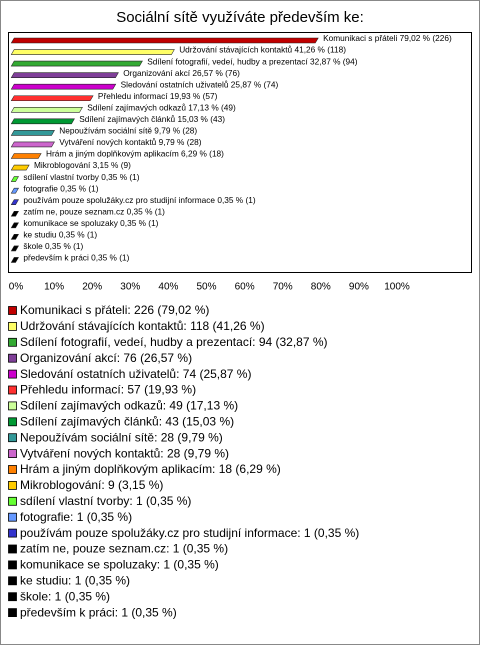 The height and width of the screenshot is (650, 480). Describe the element at coordinates (127, 421) in the screenshot. I see `legend-label: Sdílení zajímavých článků: 43 (15,03 %)` at that location.